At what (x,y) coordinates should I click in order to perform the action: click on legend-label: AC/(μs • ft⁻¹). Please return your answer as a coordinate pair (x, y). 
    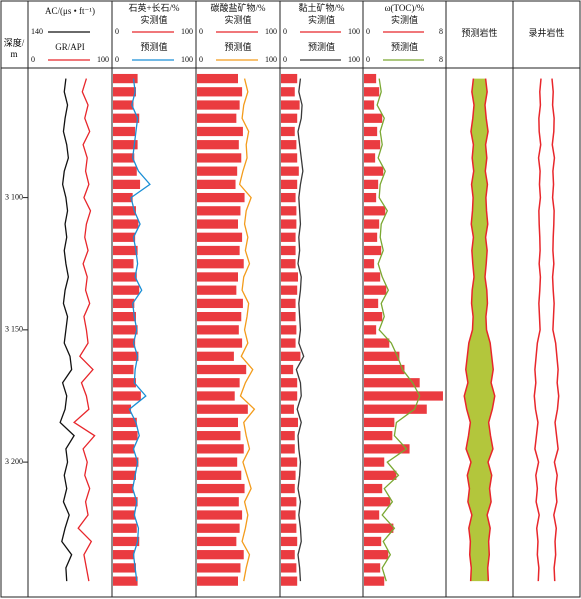
    Looking at the image, I should click on (70, 11).